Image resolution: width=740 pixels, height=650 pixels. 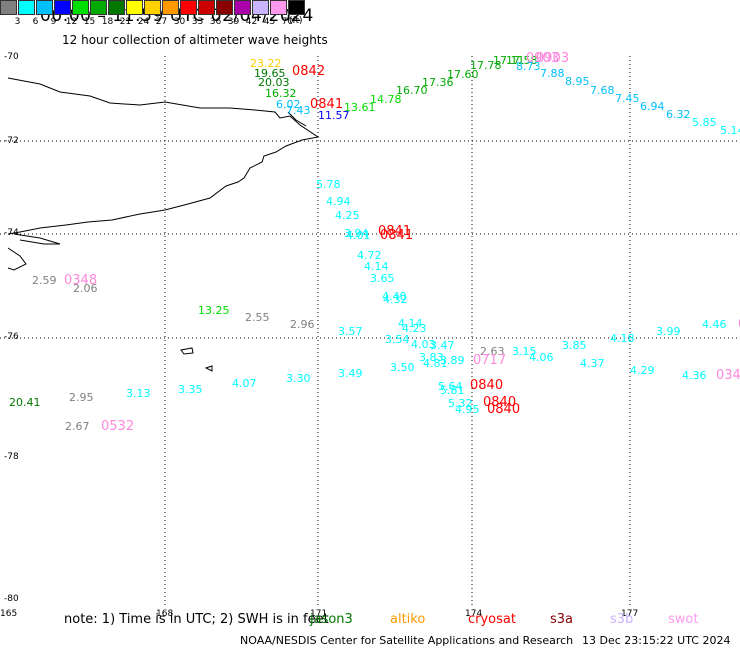 I want to click on wave-height-label: 6.32, so click(x=678, y=114).